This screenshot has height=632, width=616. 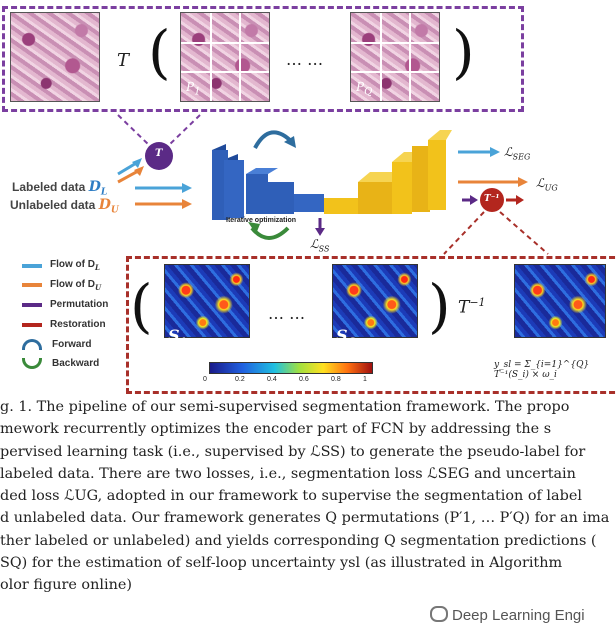 What do you see at coordinates (78, 325) in the screenshot?
I see `legend-label: Restoration` at bounding box center [78, 325].